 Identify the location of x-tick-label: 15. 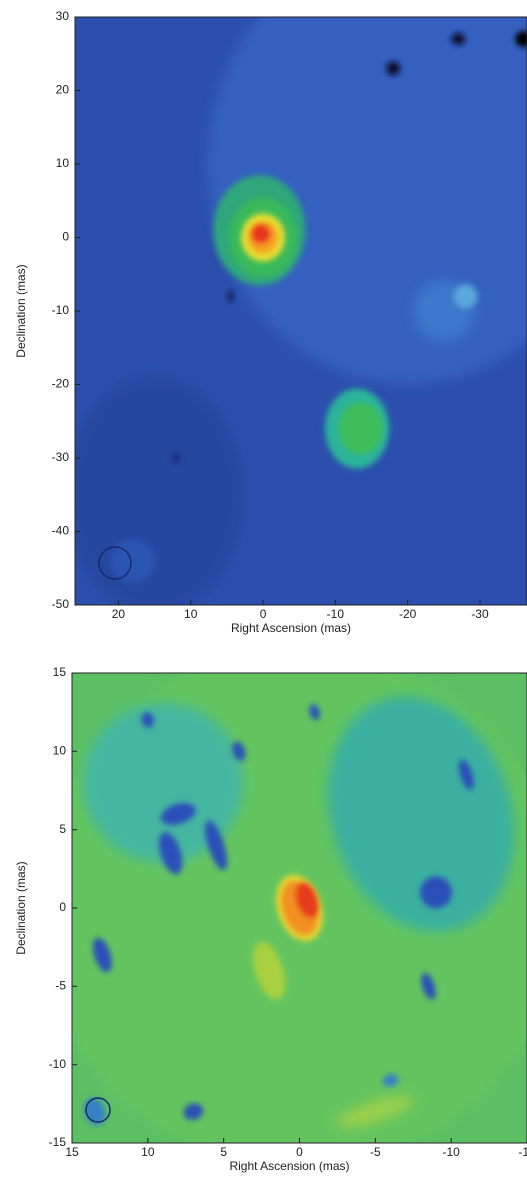
(72, 1152).